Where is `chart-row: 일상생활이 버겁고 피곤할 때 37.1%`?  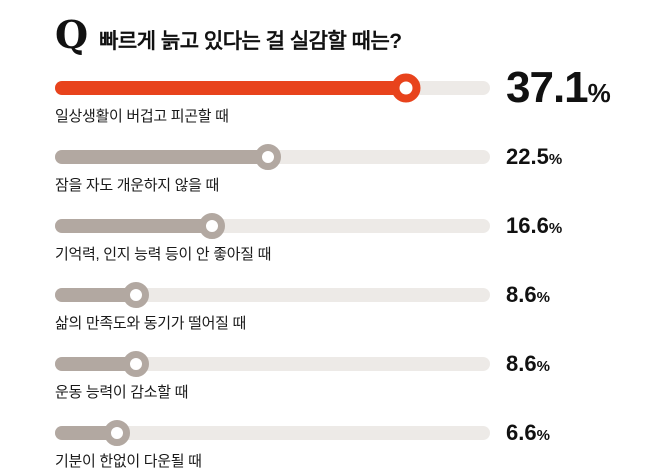 chart-row: 일상생활이 버겁고 피곤할 때 37.1% is located at coordinates (333, 96).